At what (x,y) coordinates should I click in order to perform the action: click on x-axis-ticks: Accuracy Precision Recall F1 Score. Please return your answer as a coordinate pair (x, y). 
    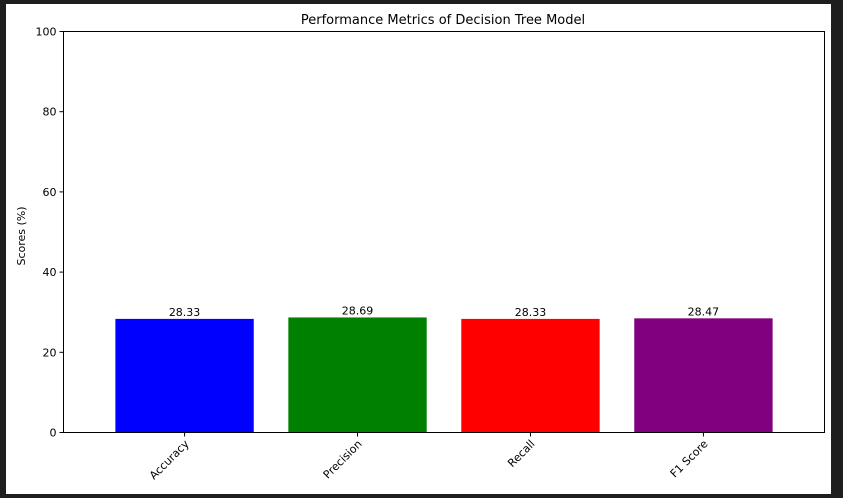
    Looking at the image, I should click on (429, 457).